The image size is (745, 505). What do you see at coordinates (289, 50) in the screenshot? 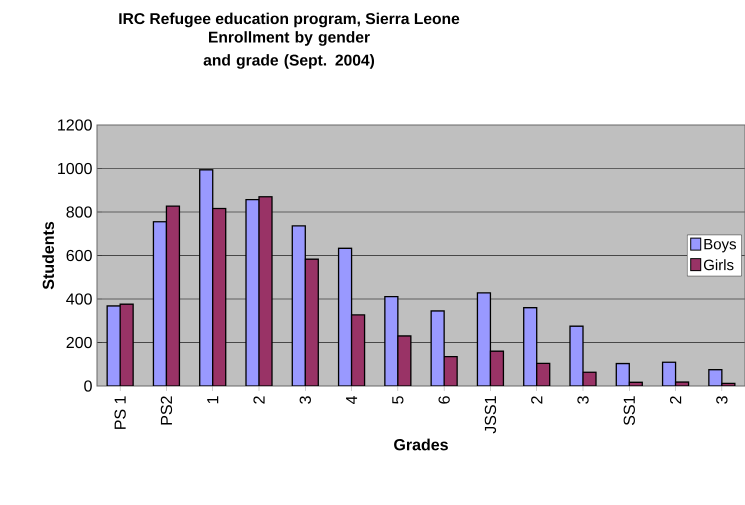
I see `chart-subtitle: Enrollment by gender and grade (Sept. 2004)` at bounding box center [289, 50].